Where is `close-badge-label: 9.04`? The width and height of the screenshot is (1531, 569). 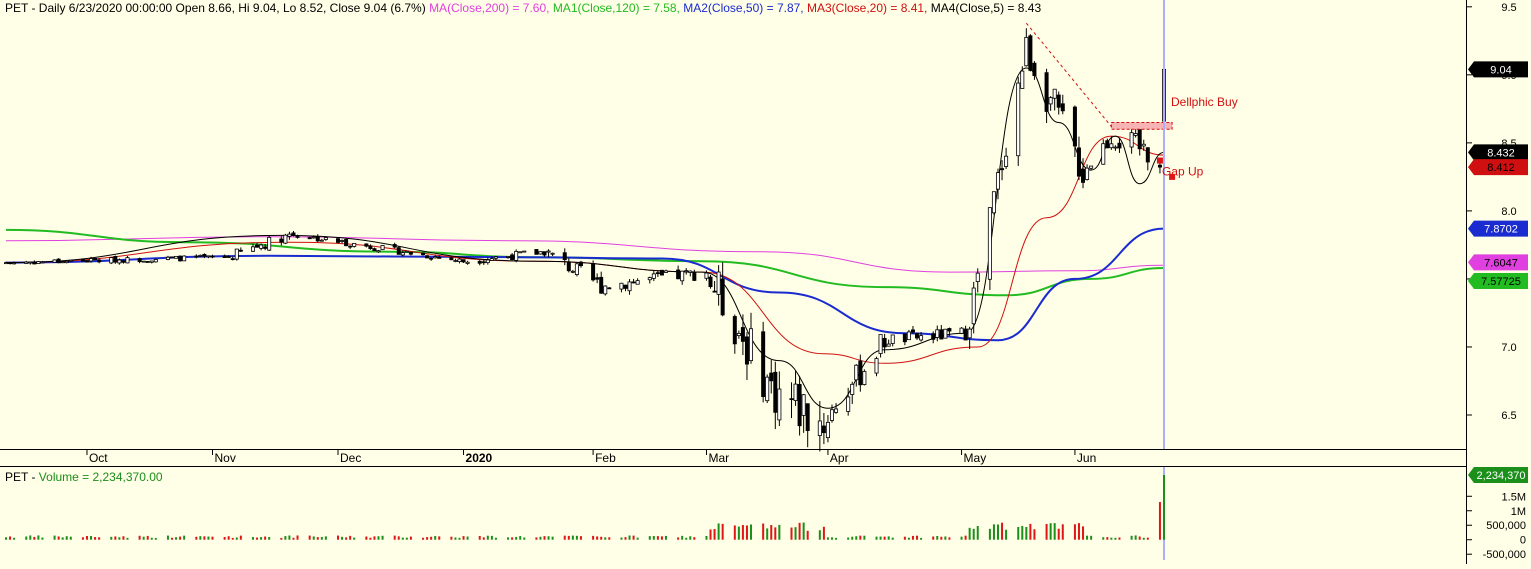 close-badge-label: 9.04 is located at coordinates (1500, 70).